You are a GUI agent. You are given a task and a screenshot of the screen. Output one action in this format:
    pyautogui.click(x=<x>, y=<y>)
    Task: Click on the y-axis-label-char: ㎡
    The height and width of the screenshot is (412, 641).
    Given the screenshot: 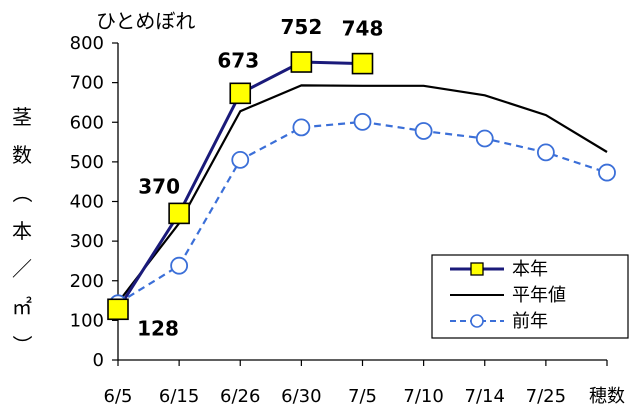 What is the action you would take?
    pyautogui.click(x=22, y=307)
    